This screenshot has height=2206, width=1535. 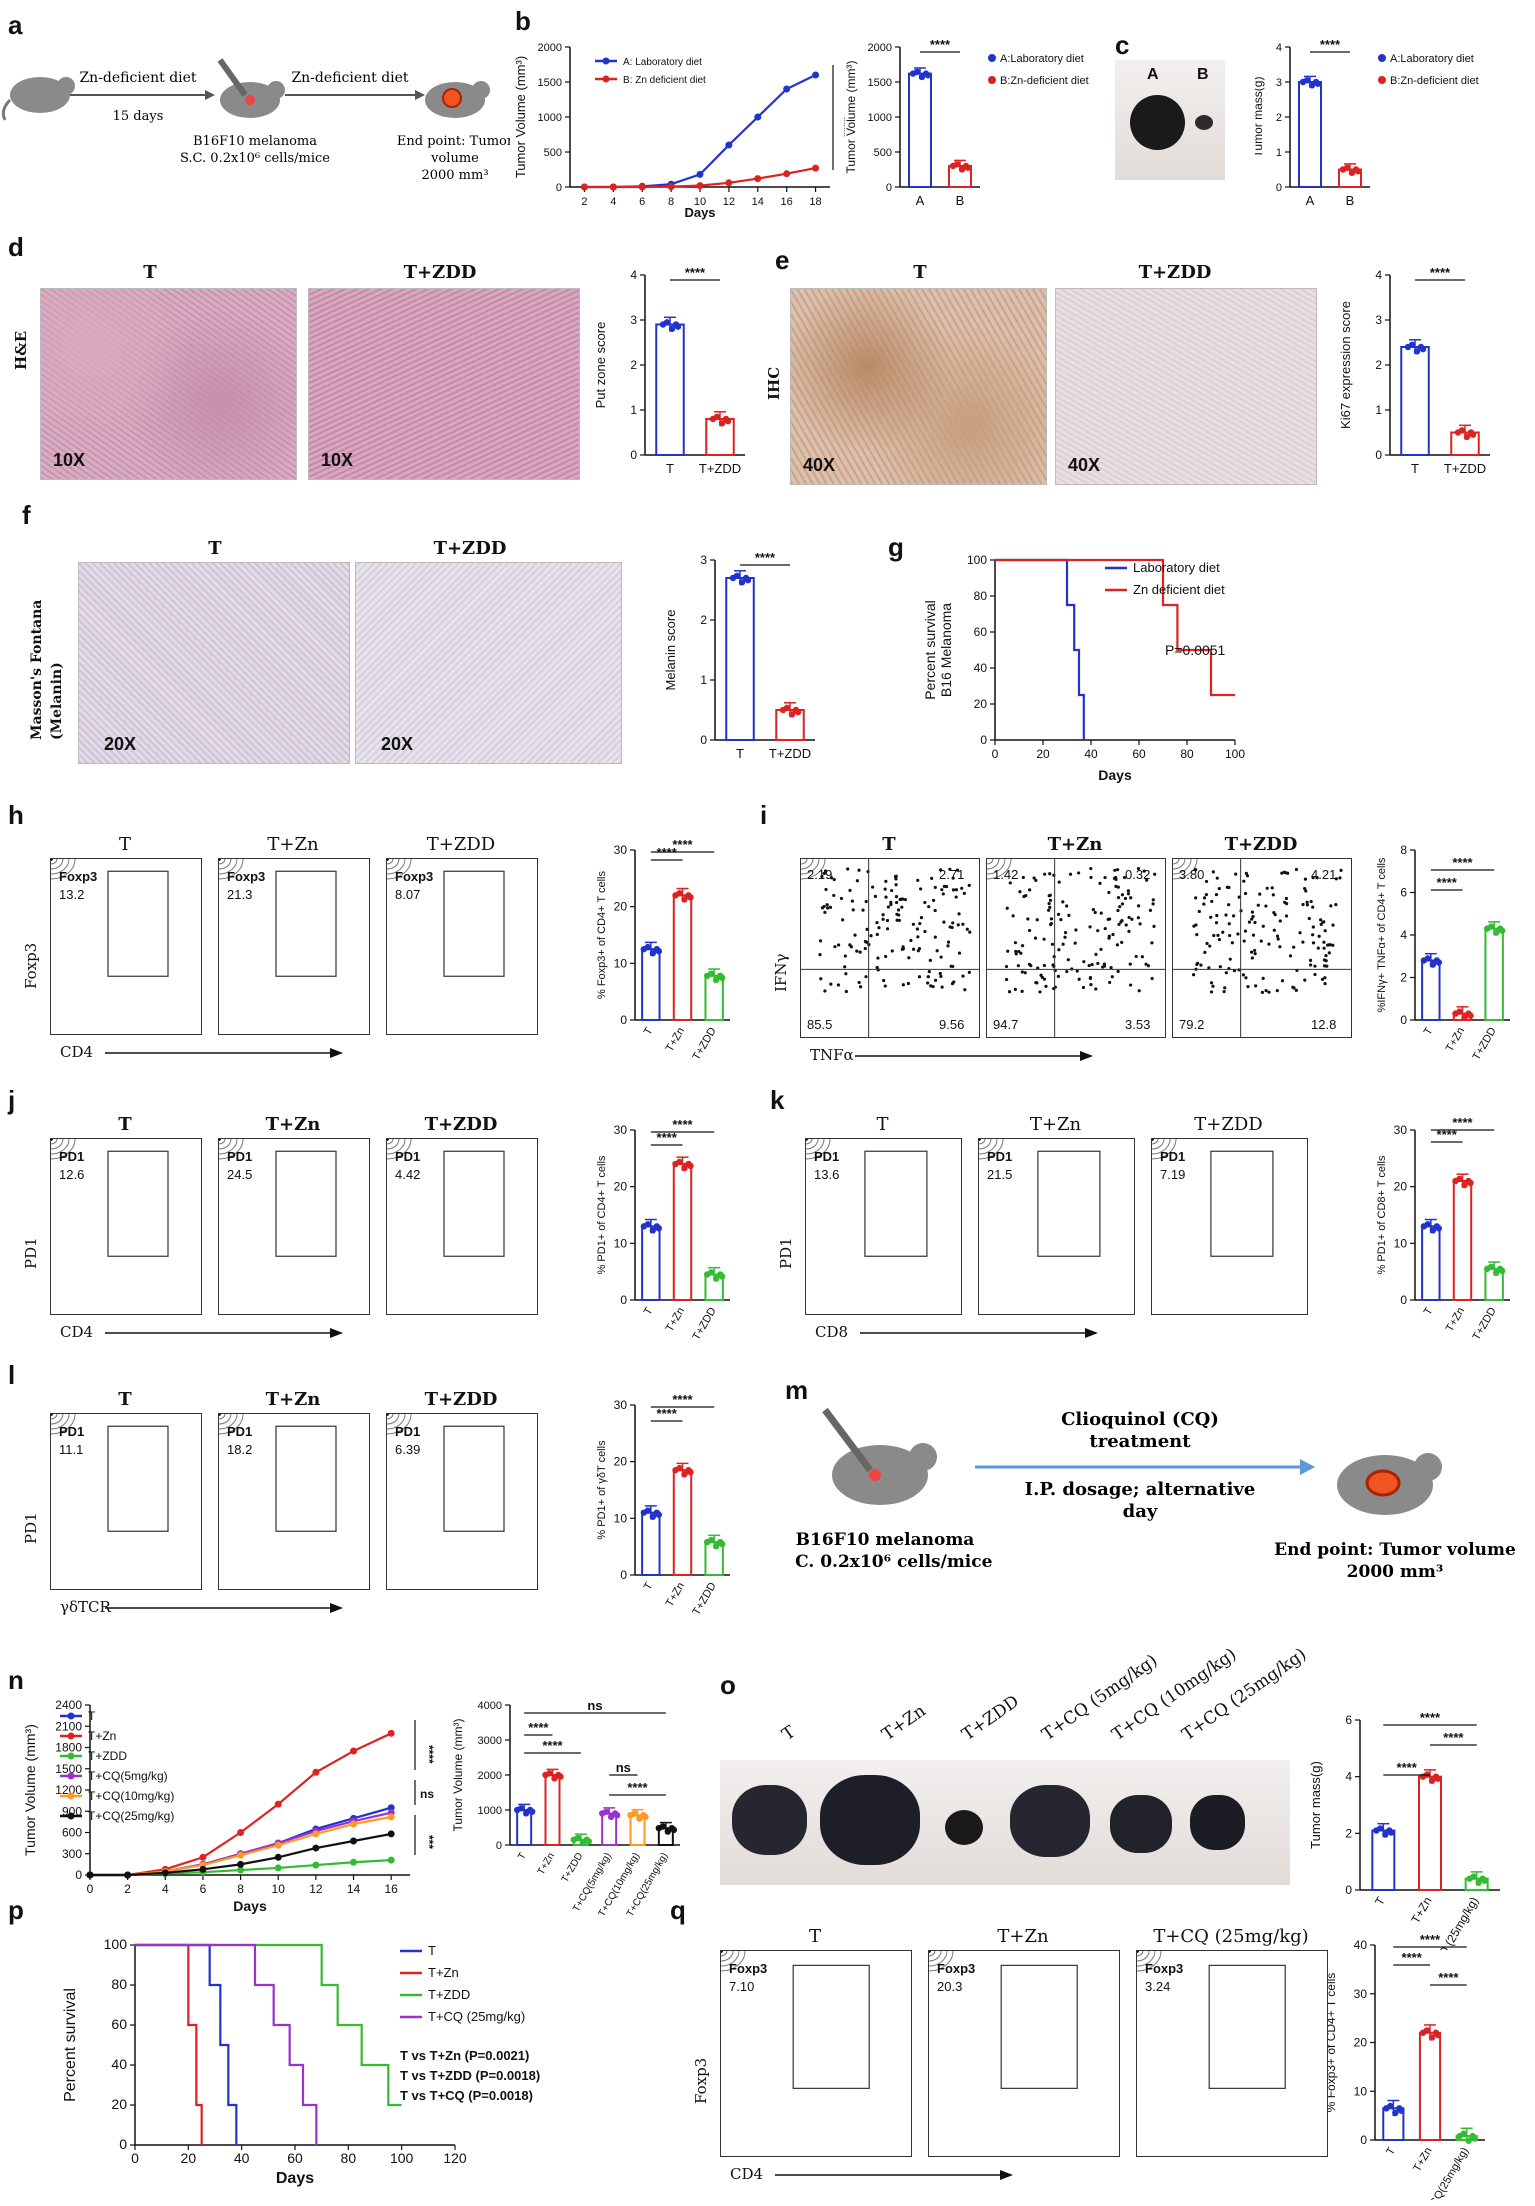 I want to click on y-tick-label: 40, so click(x=981, y=668).